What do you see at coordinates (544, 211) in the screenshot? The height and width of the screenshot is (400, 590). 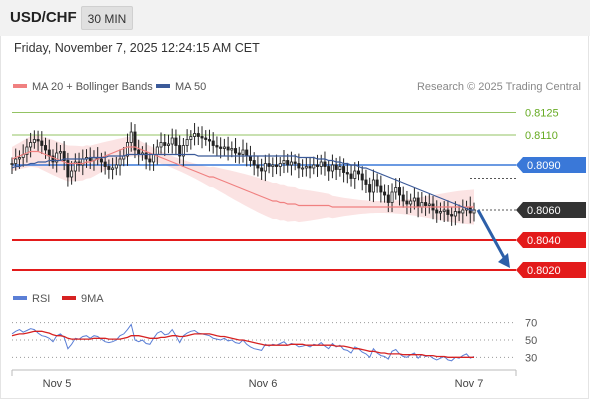 I see `current-price-label: 0.8060` at bounding box center [544, 211].